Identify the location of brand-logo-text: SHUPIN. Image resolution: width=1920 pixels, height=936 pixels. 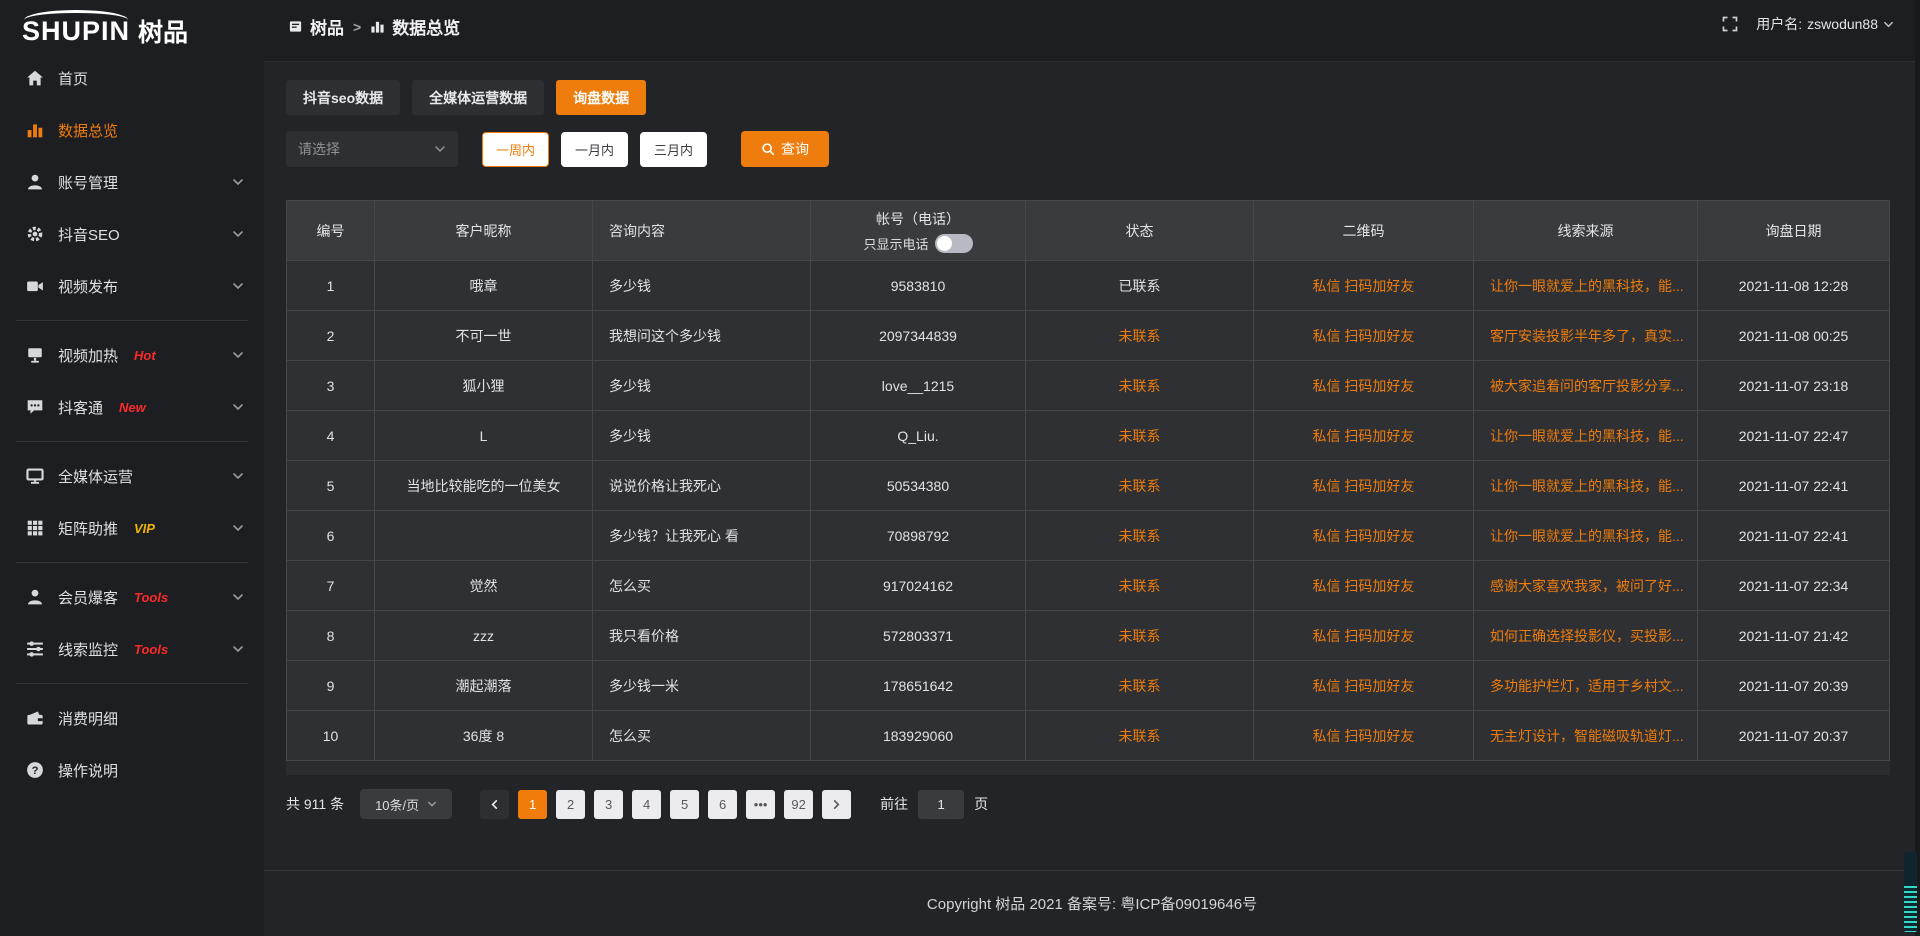
(76, 27).